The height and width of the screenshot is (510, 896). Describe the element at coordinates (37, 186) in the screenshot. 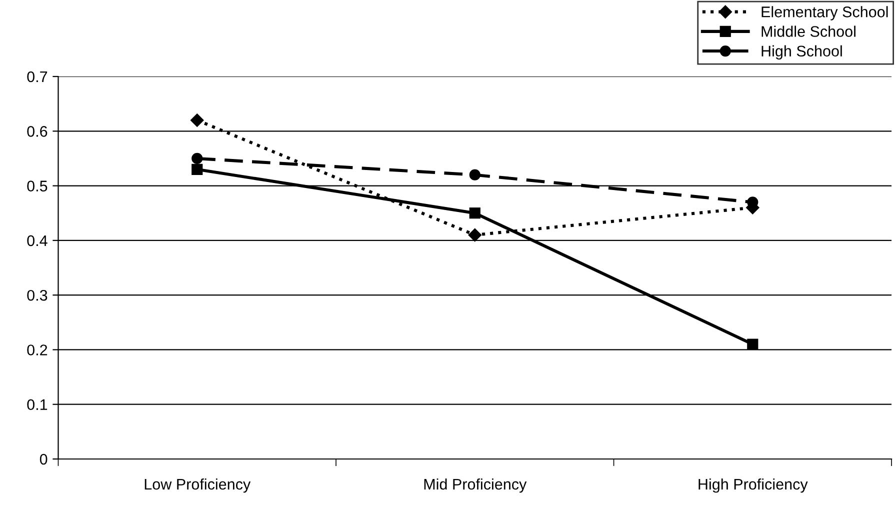

I see `y-tick-label: 0.5` at that location.